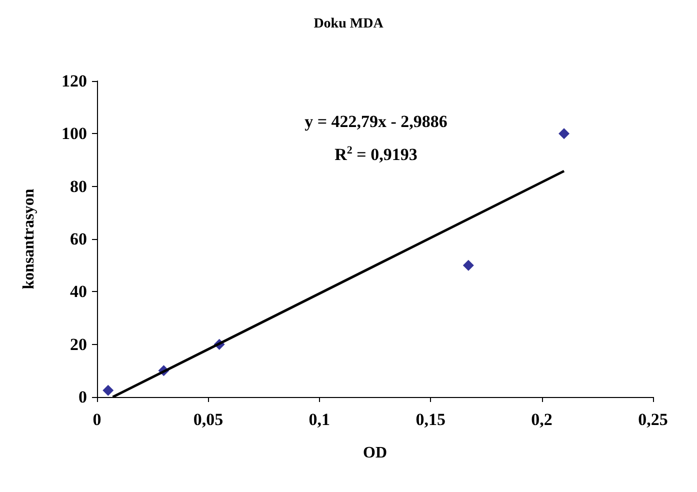  I want to click on x-tick-label: 0,25, so click(653, 419).